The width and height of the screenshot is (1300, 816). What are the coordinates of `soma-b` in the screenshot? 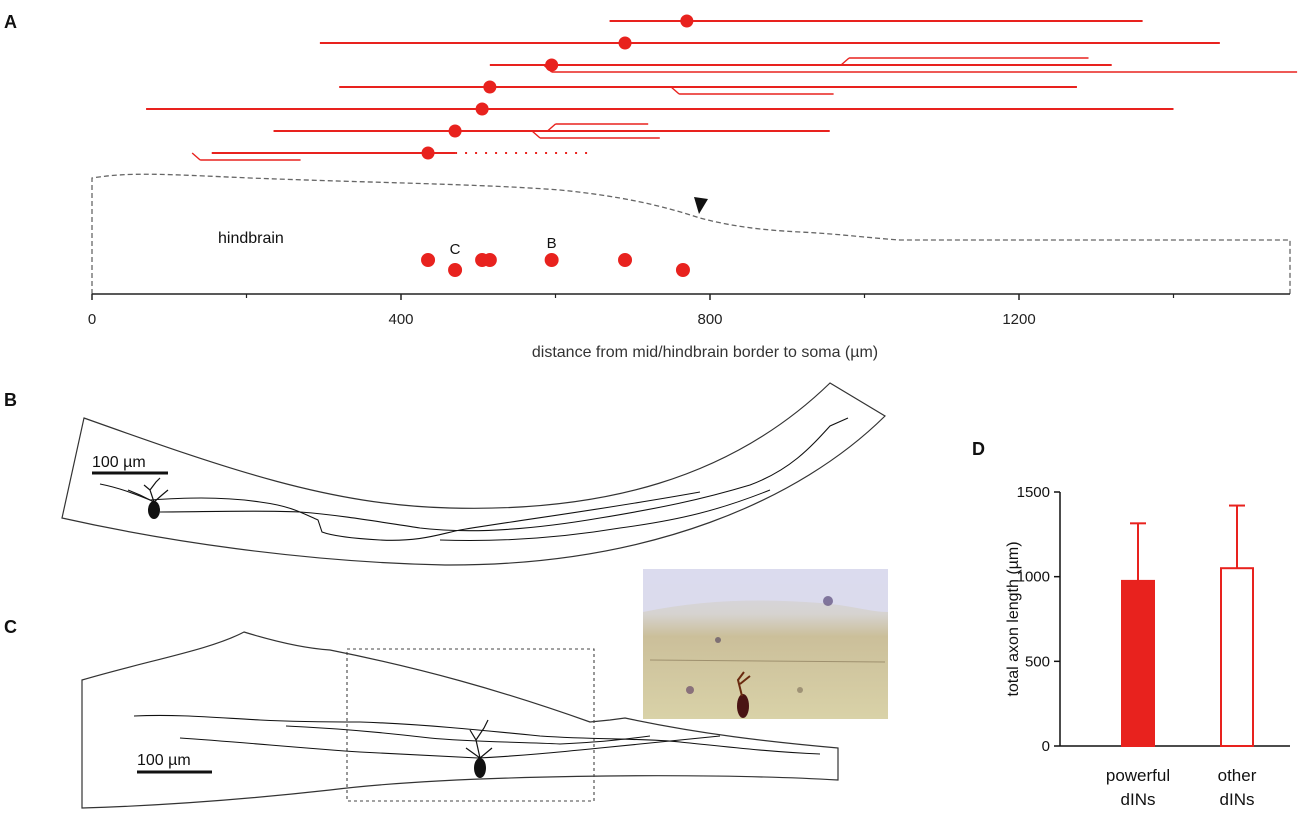 It's located at (154, 510).